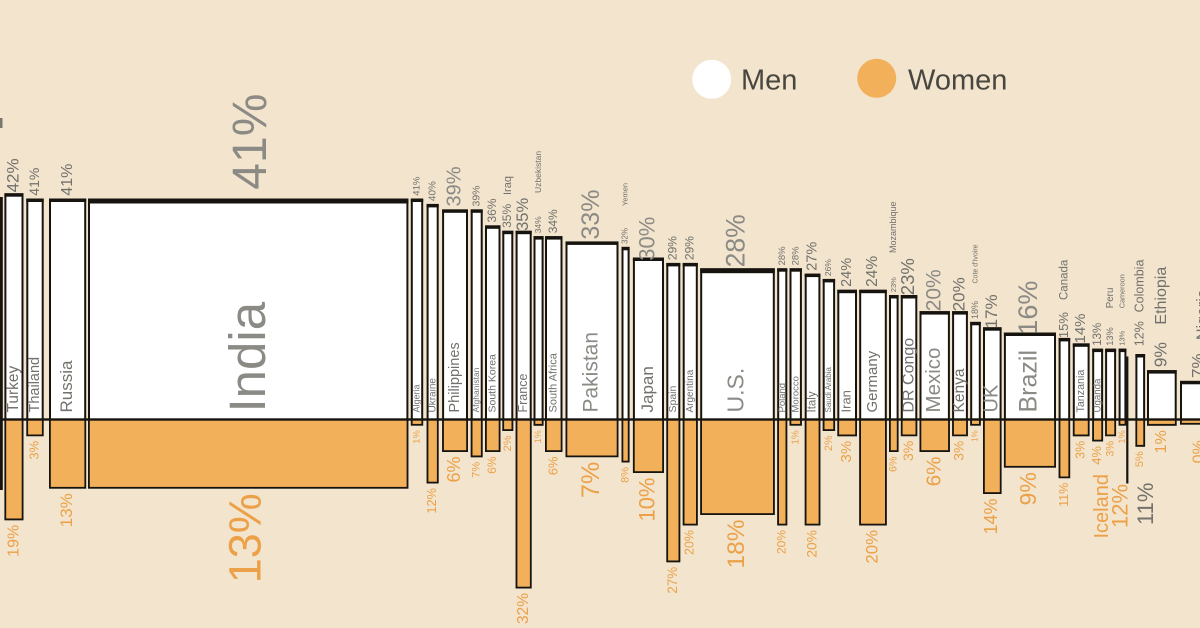  What do you see at coordinates (646, 239) in the screenshot?
I see `svg-text: 30%` at bounding box center [646, 239].